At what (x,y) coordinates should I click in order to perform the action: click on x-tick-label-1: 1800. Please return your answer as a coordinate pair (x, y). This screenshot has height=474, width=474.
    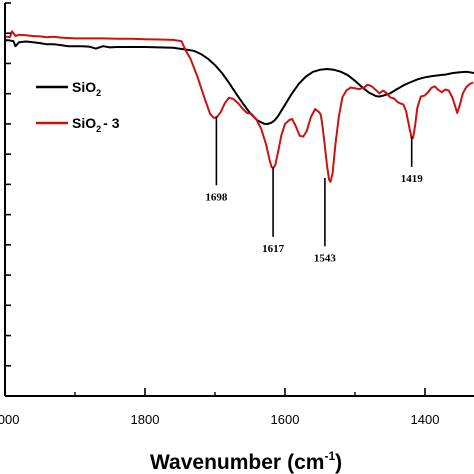
    Looking at the image, I should click on (145, 419).